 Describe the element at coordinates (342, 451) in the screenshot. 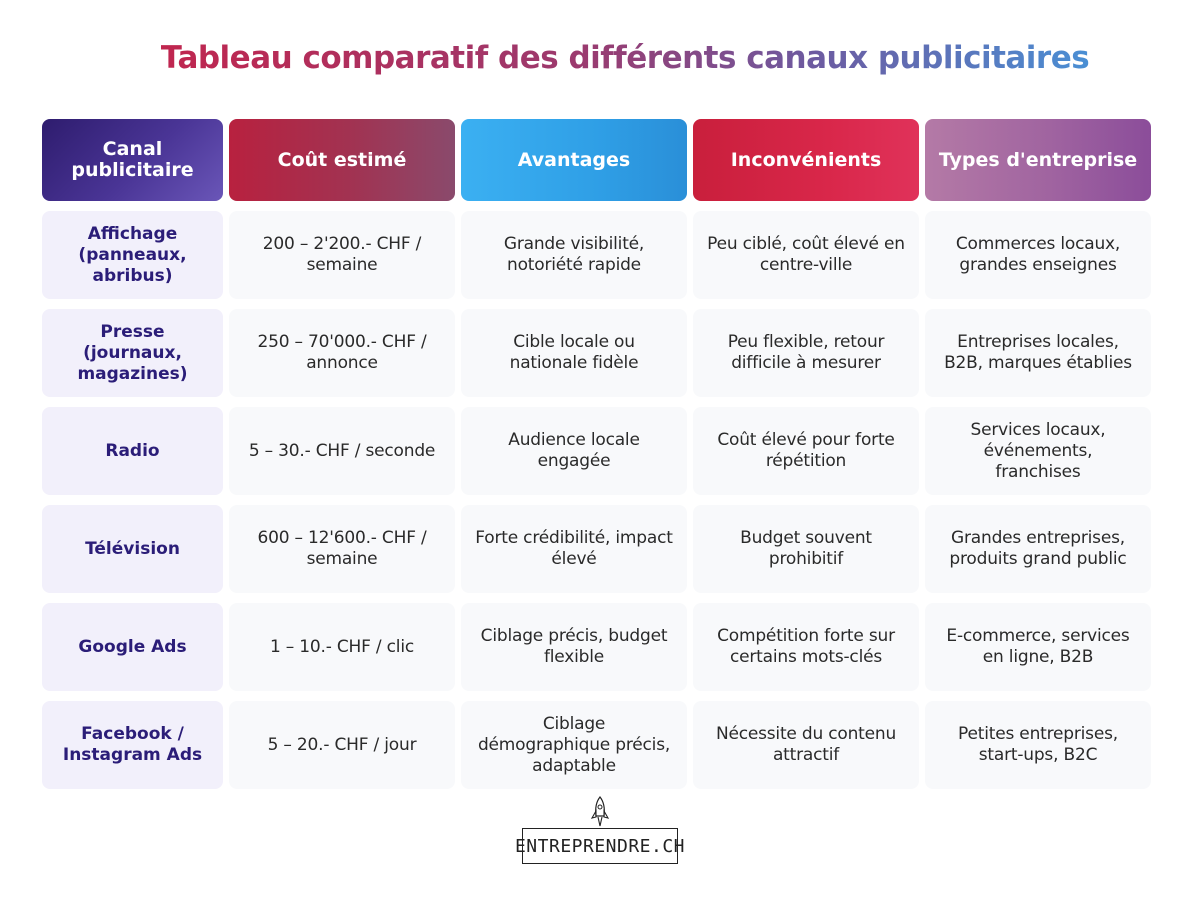

I see `cell-cout: 5 – 30.- CHF / seconde` at that location.